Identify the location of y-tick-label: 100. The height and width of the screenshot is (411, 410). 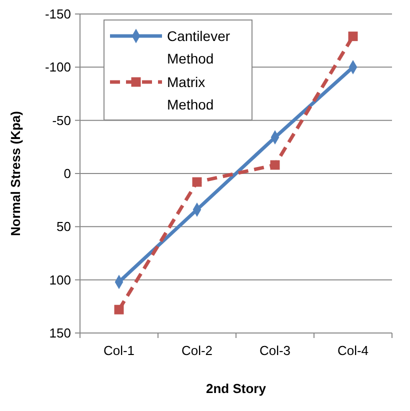
(60, 280).